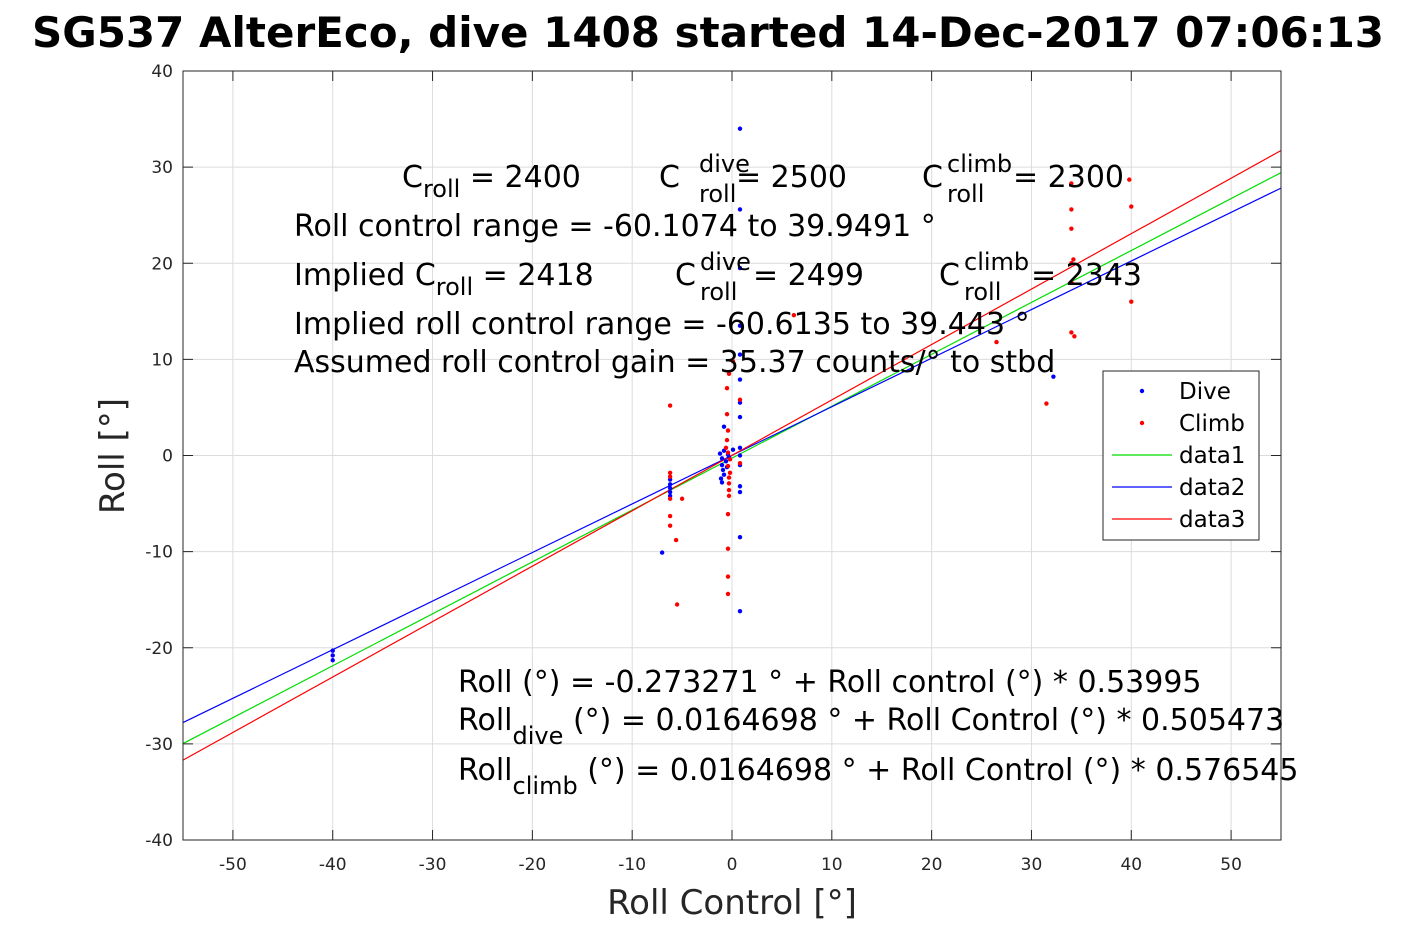  I want to click on annotation-implied-c-climb-sub: roll, so click(982, 292).